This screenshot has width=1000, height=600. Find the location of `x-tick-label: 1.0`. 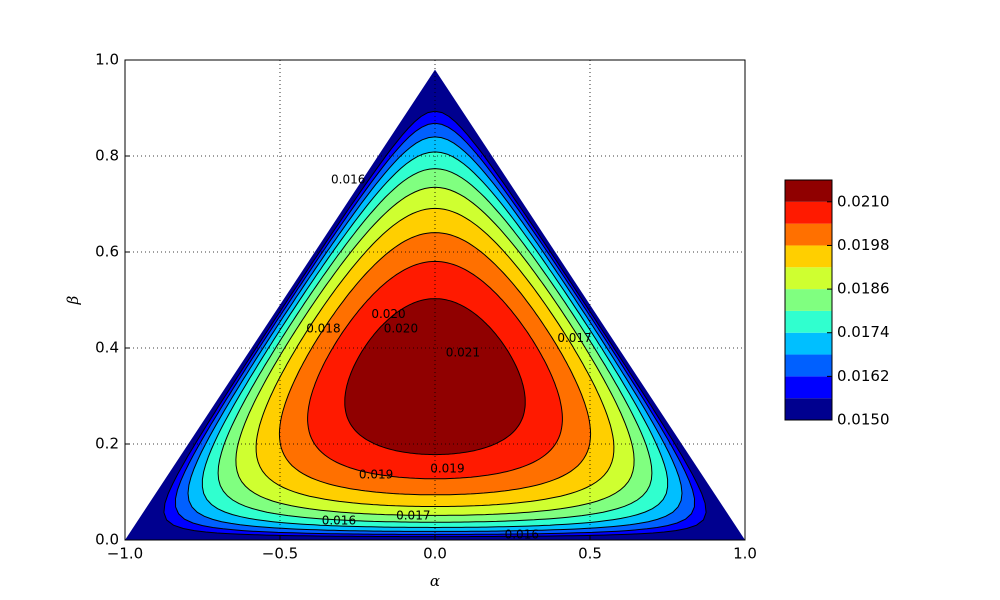

x-tick-label: 1.0 is located at coordinates (745, 554).